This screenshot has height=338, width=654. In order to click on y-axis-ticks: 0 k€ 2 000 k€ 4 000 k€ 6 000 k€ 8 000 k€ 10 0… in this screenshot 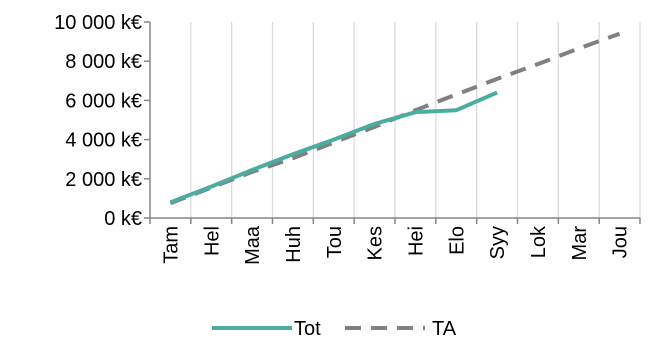, I will do `click(102, 121)`.